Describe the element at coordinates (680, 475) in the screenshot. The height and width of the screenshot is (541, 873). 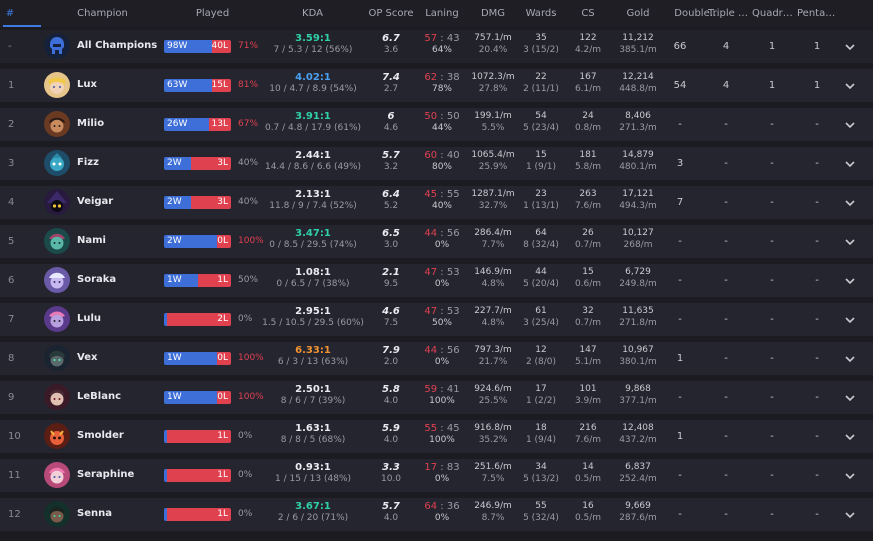
I see `double-kills: -` at that location.